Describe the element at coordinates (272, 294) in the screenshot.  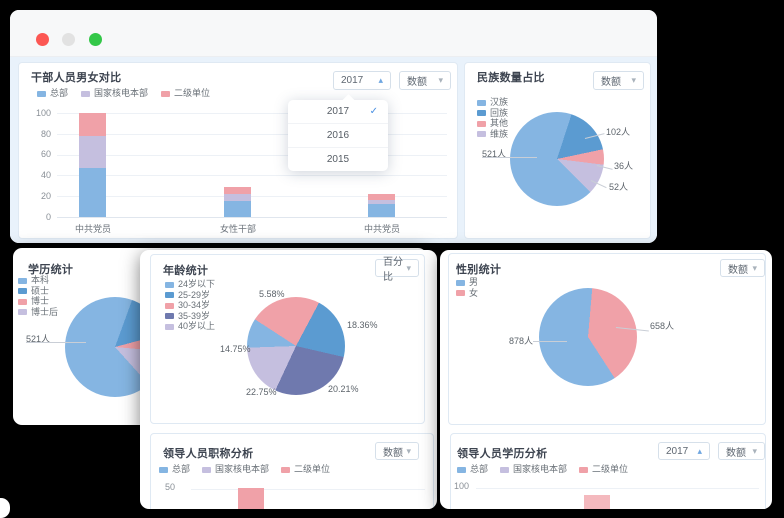
I see `pie-label-3034: 5.58%` at that location.